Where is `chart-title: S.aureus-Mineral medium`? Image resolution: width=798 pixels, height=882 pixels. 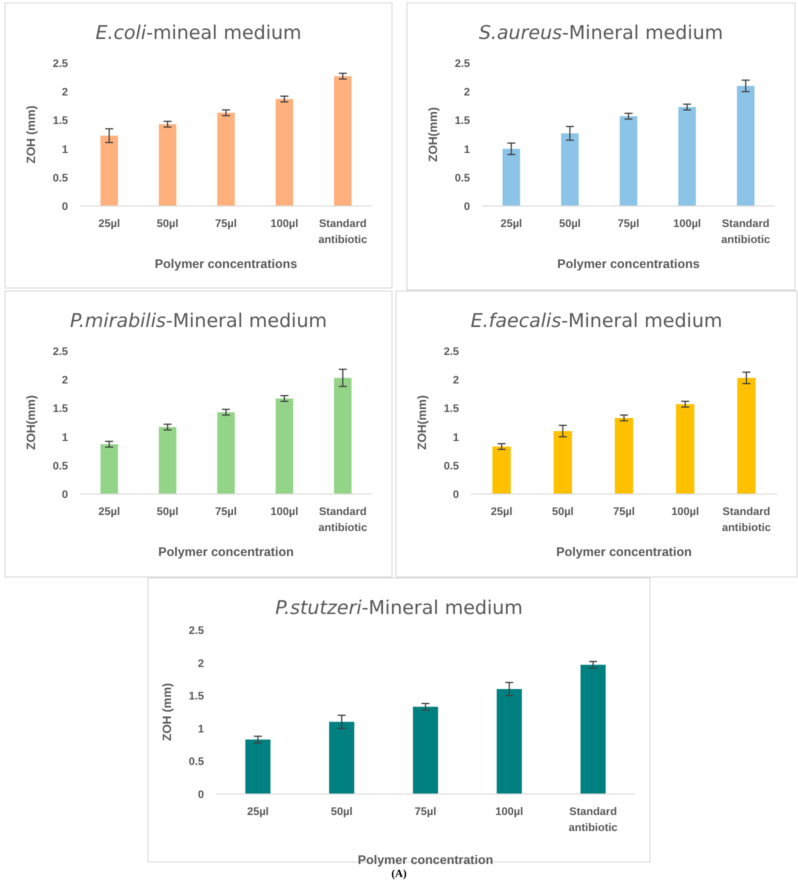 chart-title: S.aureus-Mineral medium is located at coordinates (601, 33).